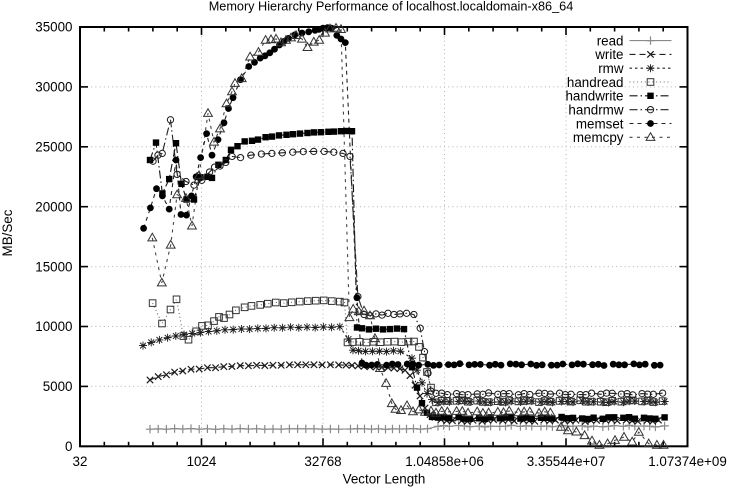  I want to click on svg-text: 1024, so click(202, 461).